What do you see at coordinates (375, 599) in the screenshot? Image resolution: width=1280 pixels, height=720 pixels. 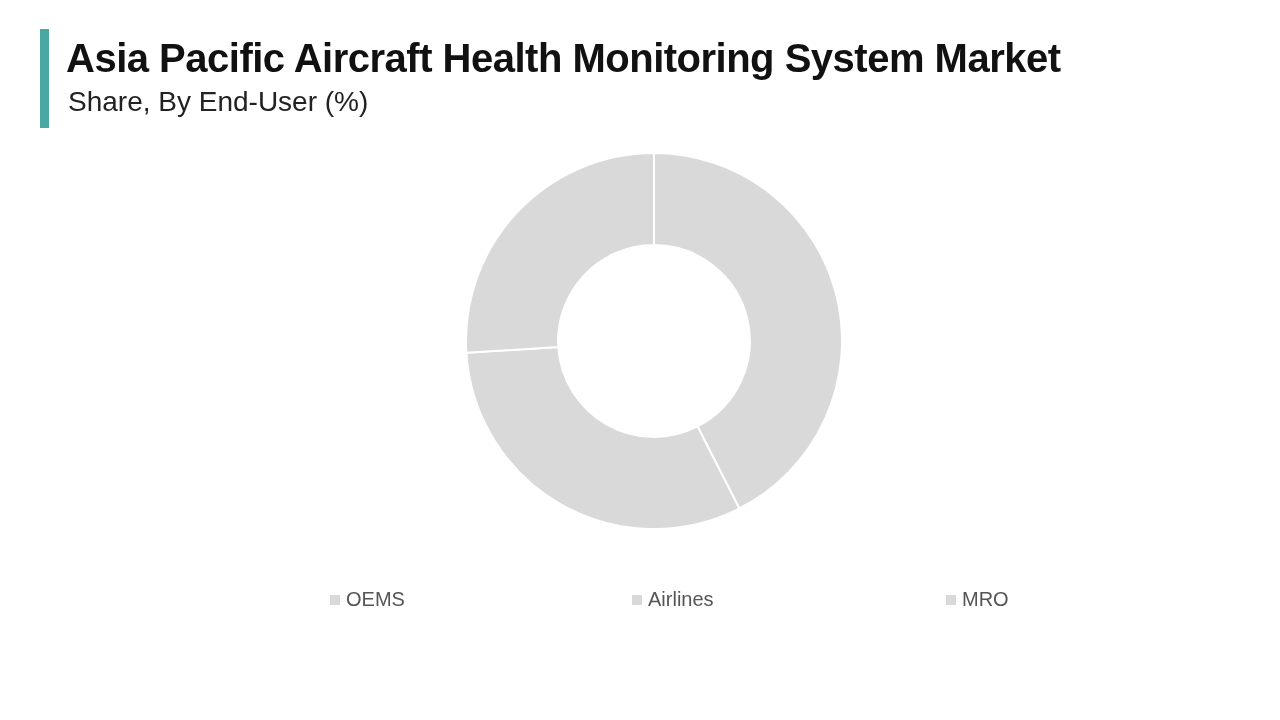 I see `legend-label: OEMS` at bounding box center [375, 599].